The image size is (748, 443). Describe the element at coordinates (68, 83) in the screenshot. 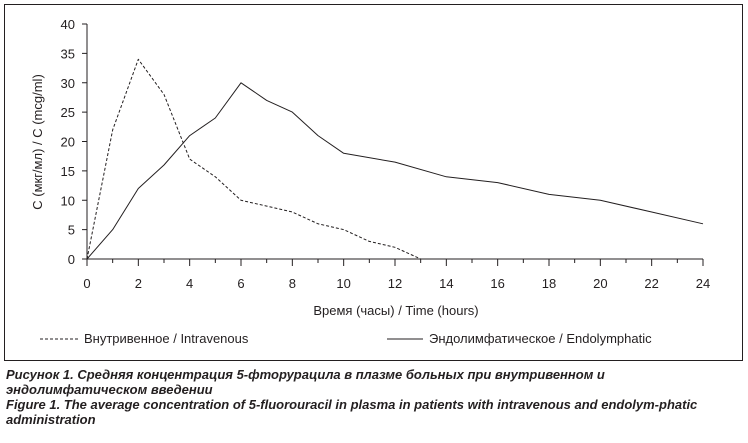

I see `y-tick-label: 30` at that location.